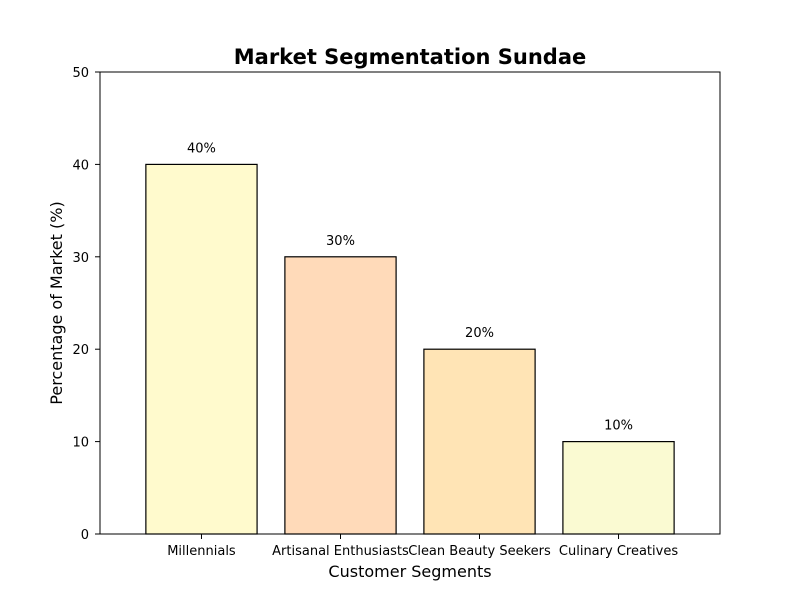 The width and height of the screenshot is (800, 604). I want to click on y-tick-label-4: 40, so click(80, 165).